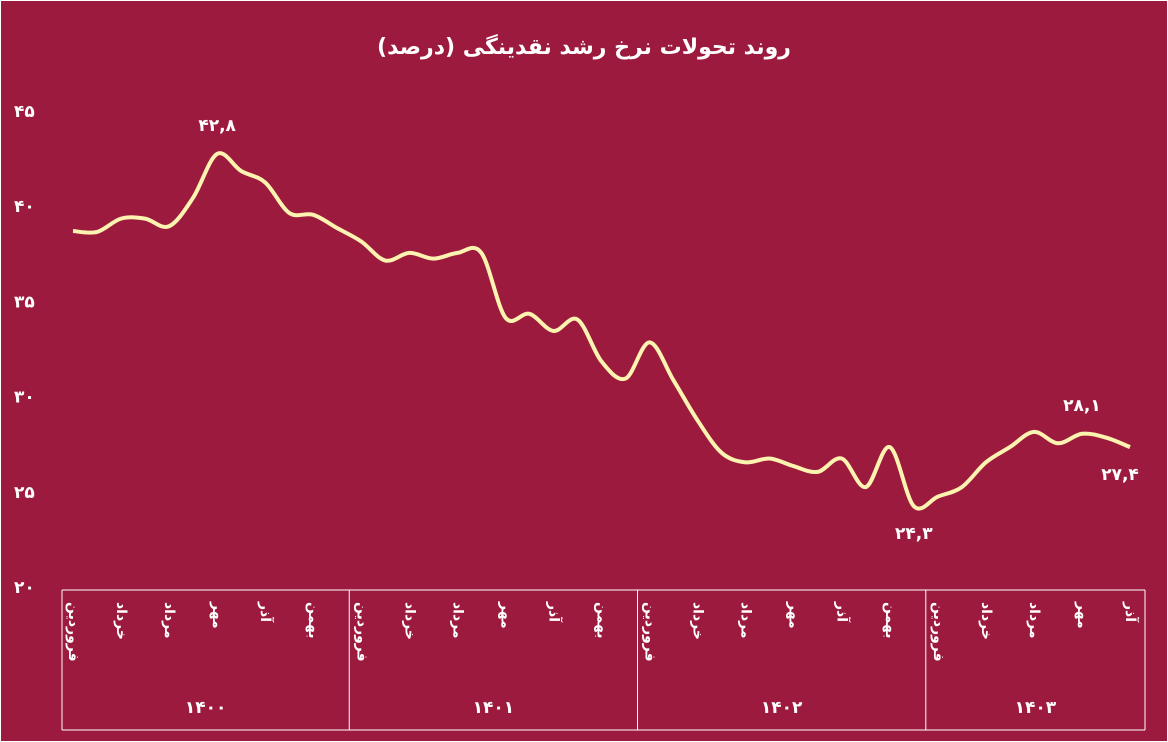  Describe the element at coordinates (782, 708) in the screenshot. I see `x-group-label: ۱۴۰۲` at that location.